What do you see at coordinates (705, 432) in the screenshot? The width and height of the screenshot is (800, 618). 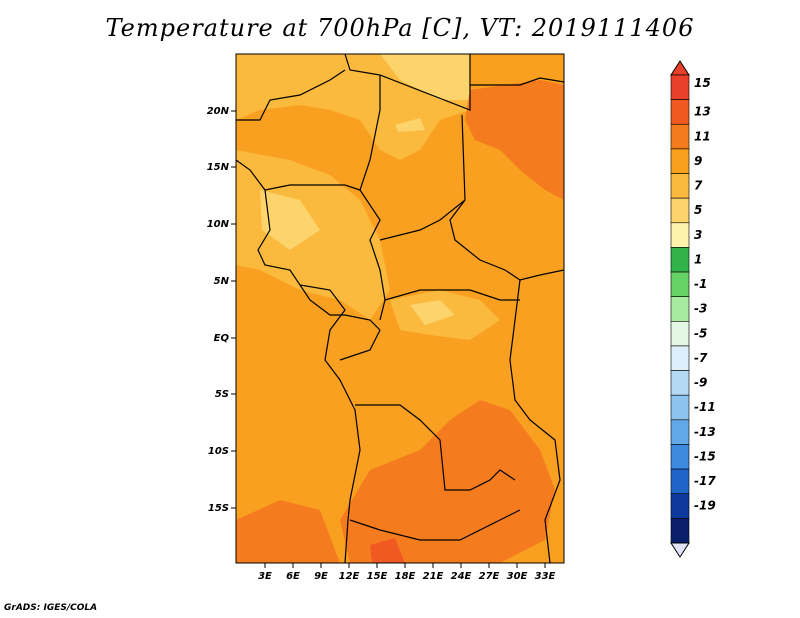 I see `colorbar-label: -13` at bounding box center [705, 432].